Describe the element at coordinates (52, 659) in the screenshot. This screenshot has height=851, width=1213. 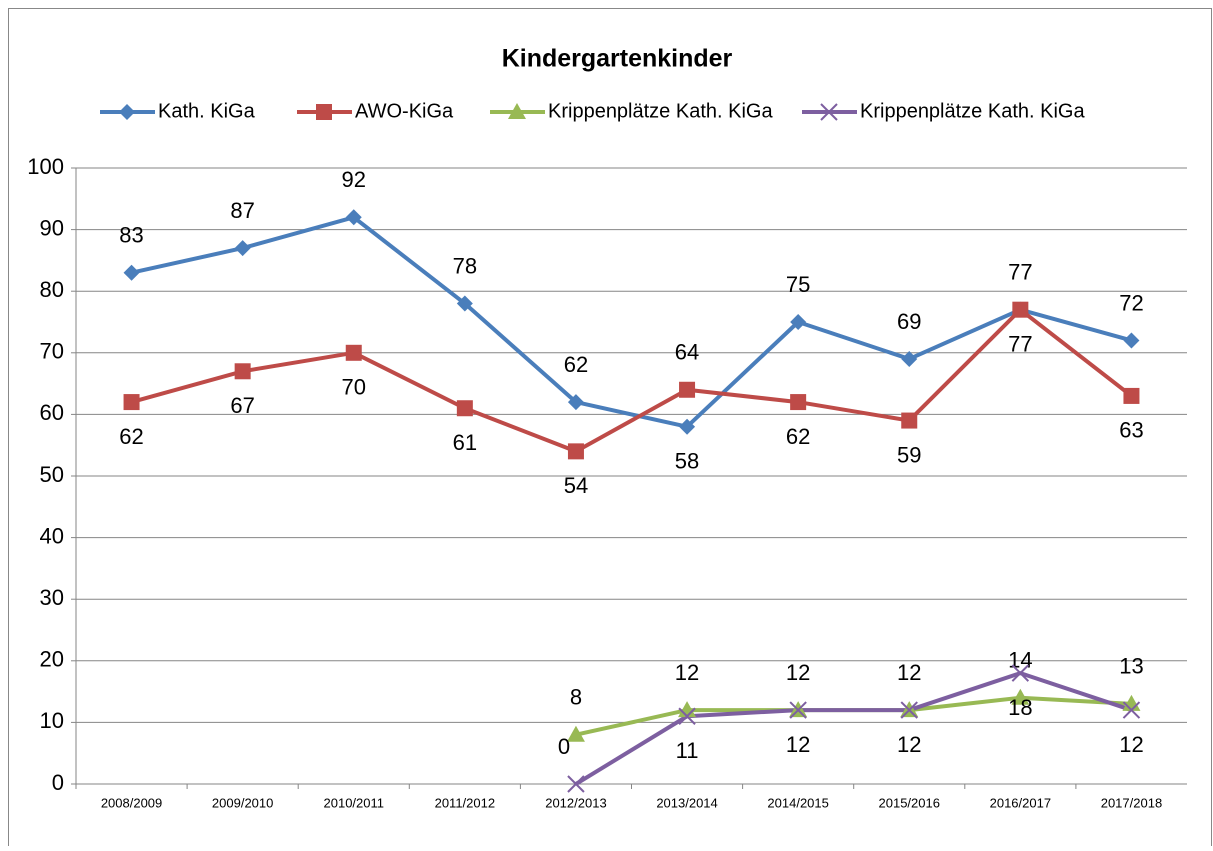
I see `y-tick-label: 20` at that location.